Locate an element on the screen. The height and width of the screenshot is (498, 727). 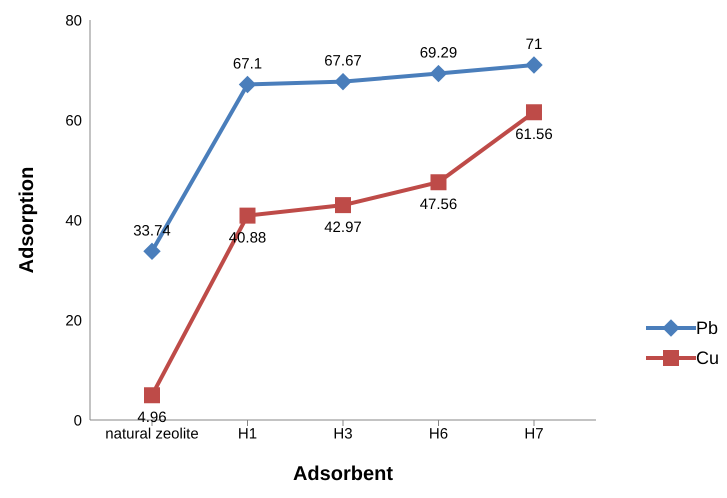
data-label: 69.29 is located at coordinates (439, 53).